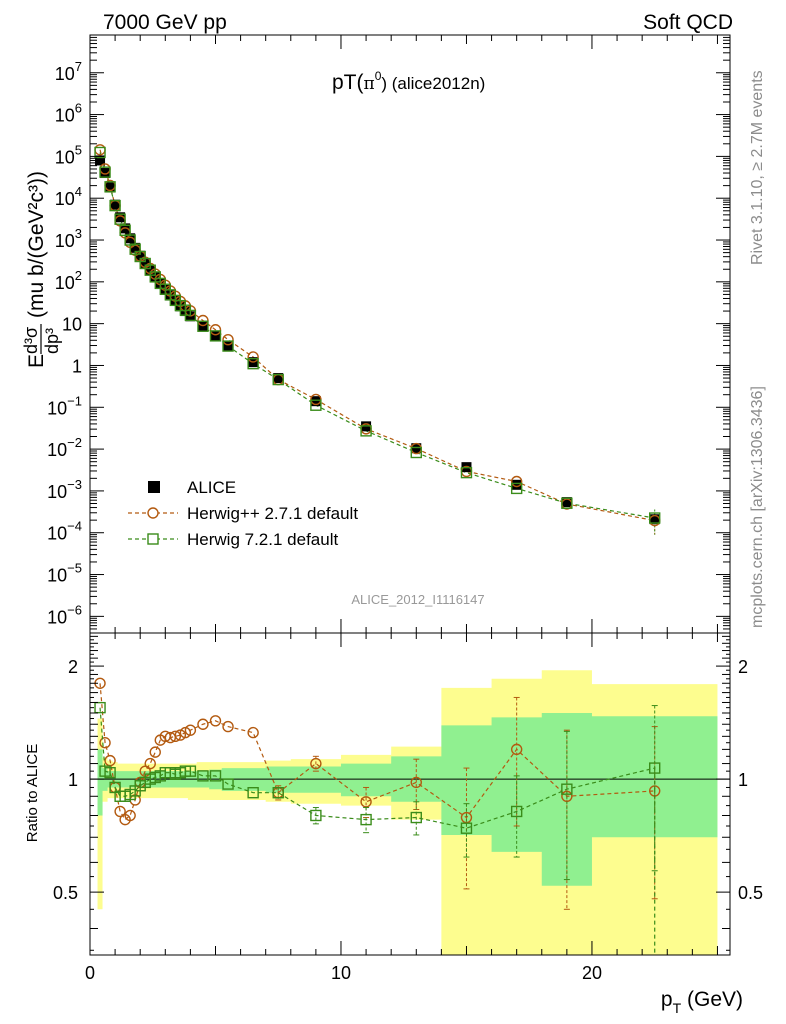  Describe the element at coordinates (64, 531) in the screenshot. I see `y-tick-label: 10⁻⁴` at that location.